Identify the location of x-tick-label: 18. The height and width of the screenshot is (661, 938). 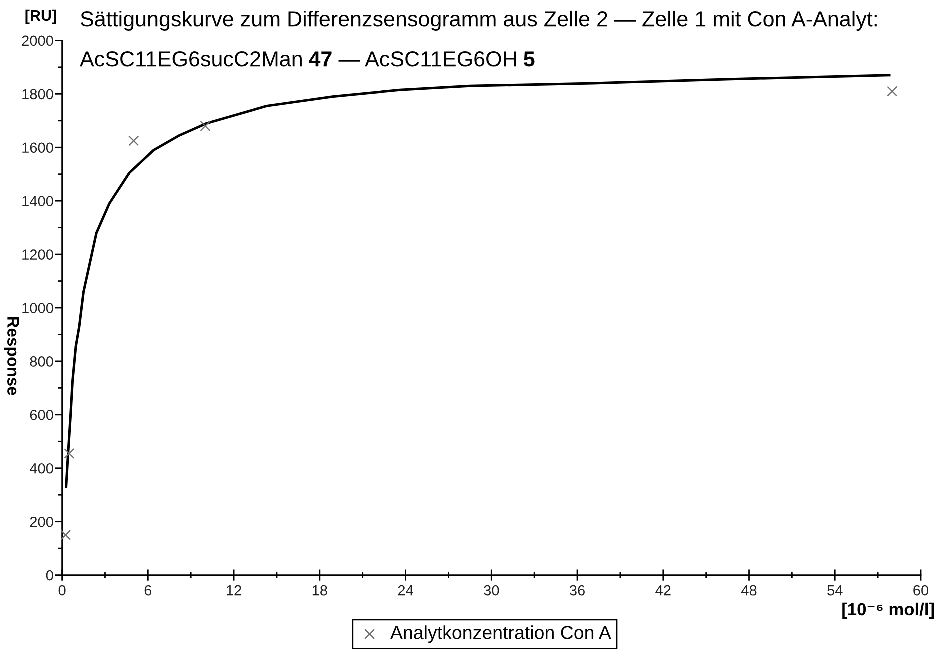
(320, 590).